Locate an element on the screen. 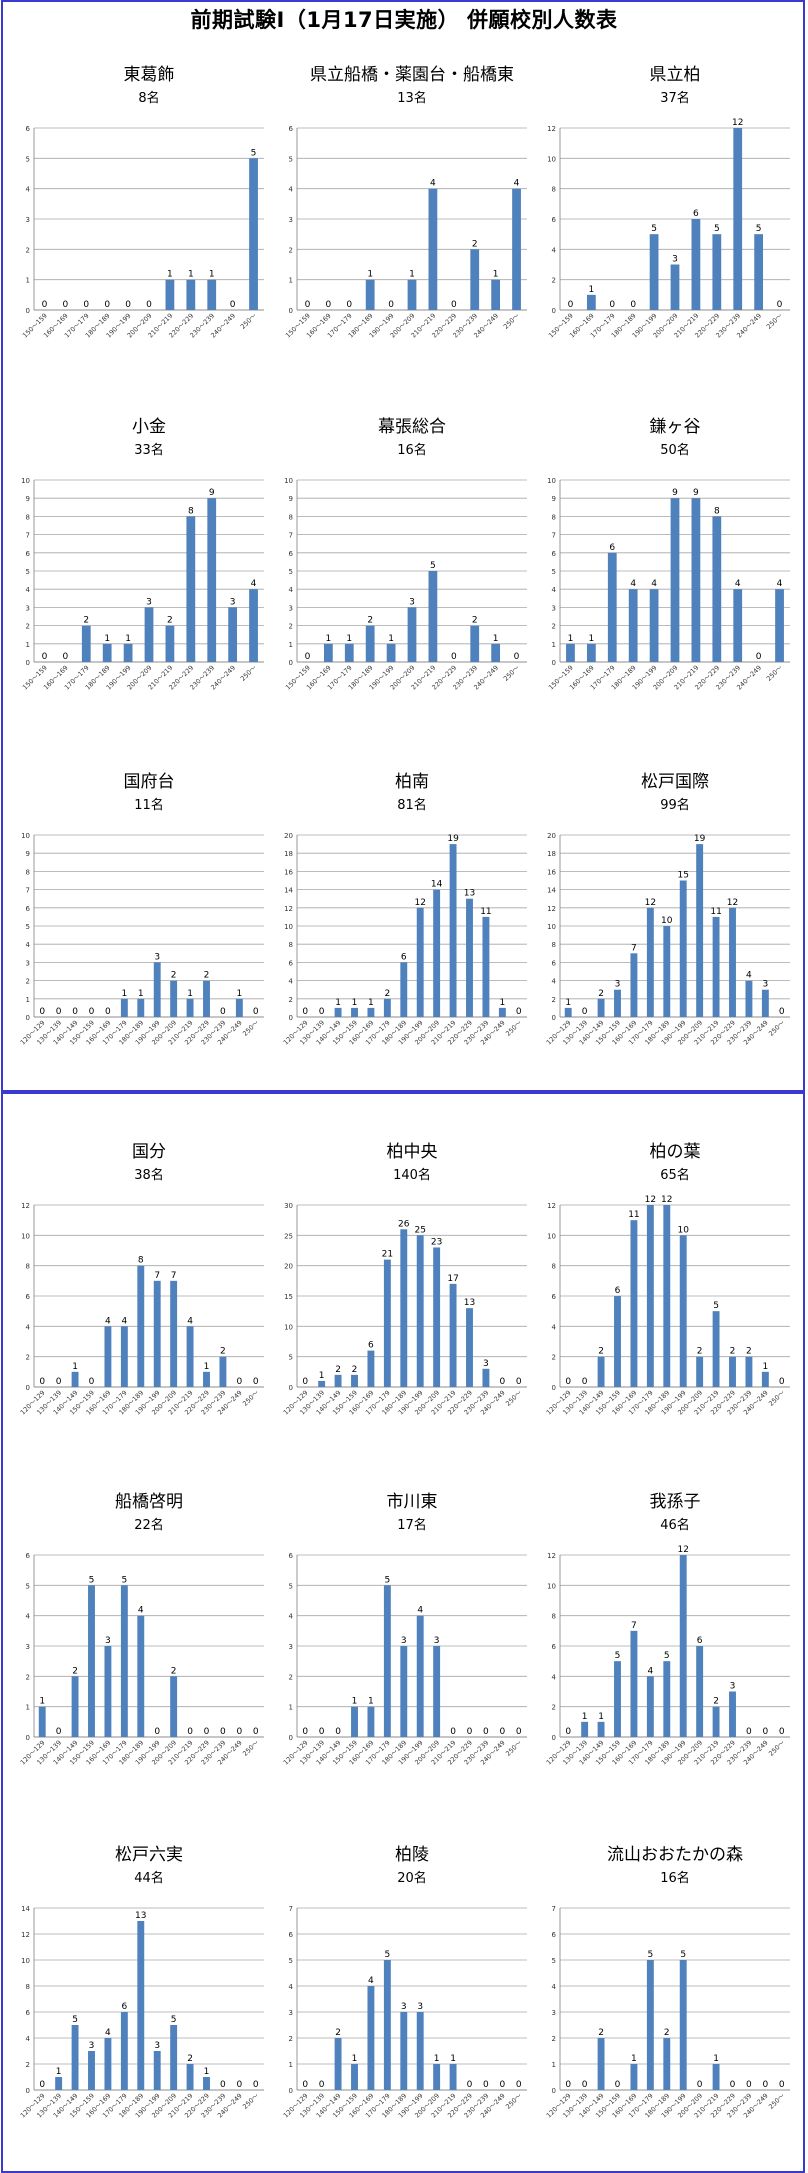 The height and width of the screenshot is (2173, 808). chart-title: 鎌ヶ谷 is located at coordinates (675, 427).